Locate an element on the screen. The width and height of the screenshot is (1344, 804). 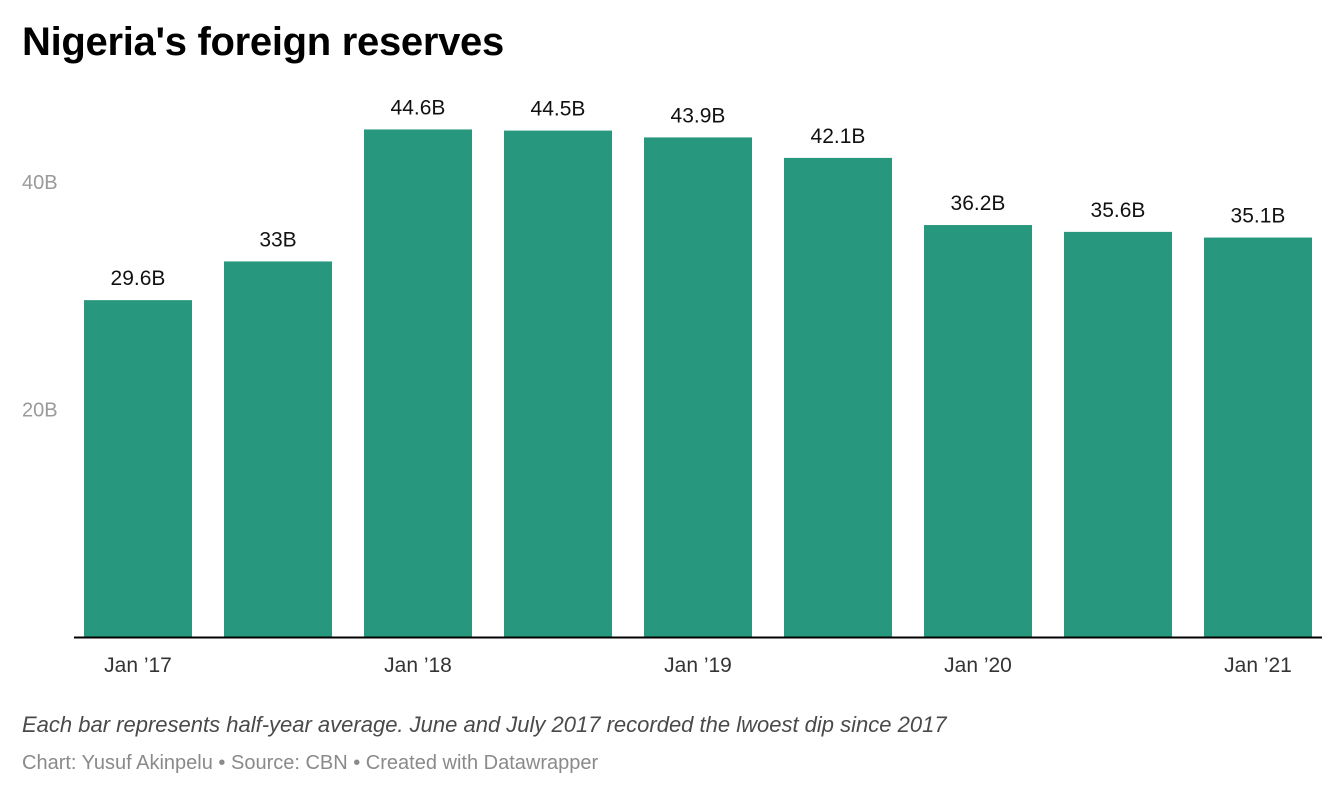
y-axis-labels: 20B 40B is located at coordinates (40, 297).